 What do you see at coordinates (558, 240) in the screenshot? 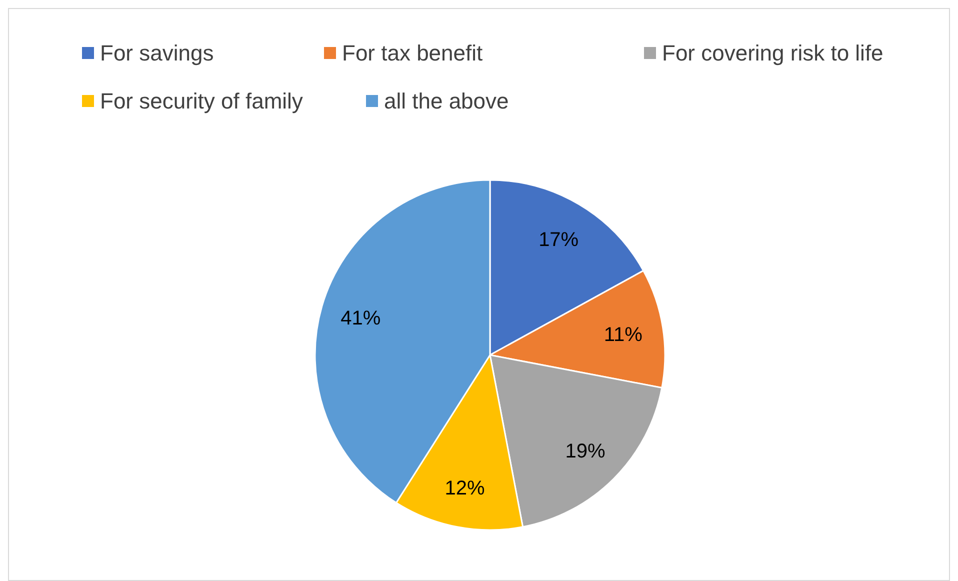
I see `data-label: 17%` at bounding box center [558, 240].